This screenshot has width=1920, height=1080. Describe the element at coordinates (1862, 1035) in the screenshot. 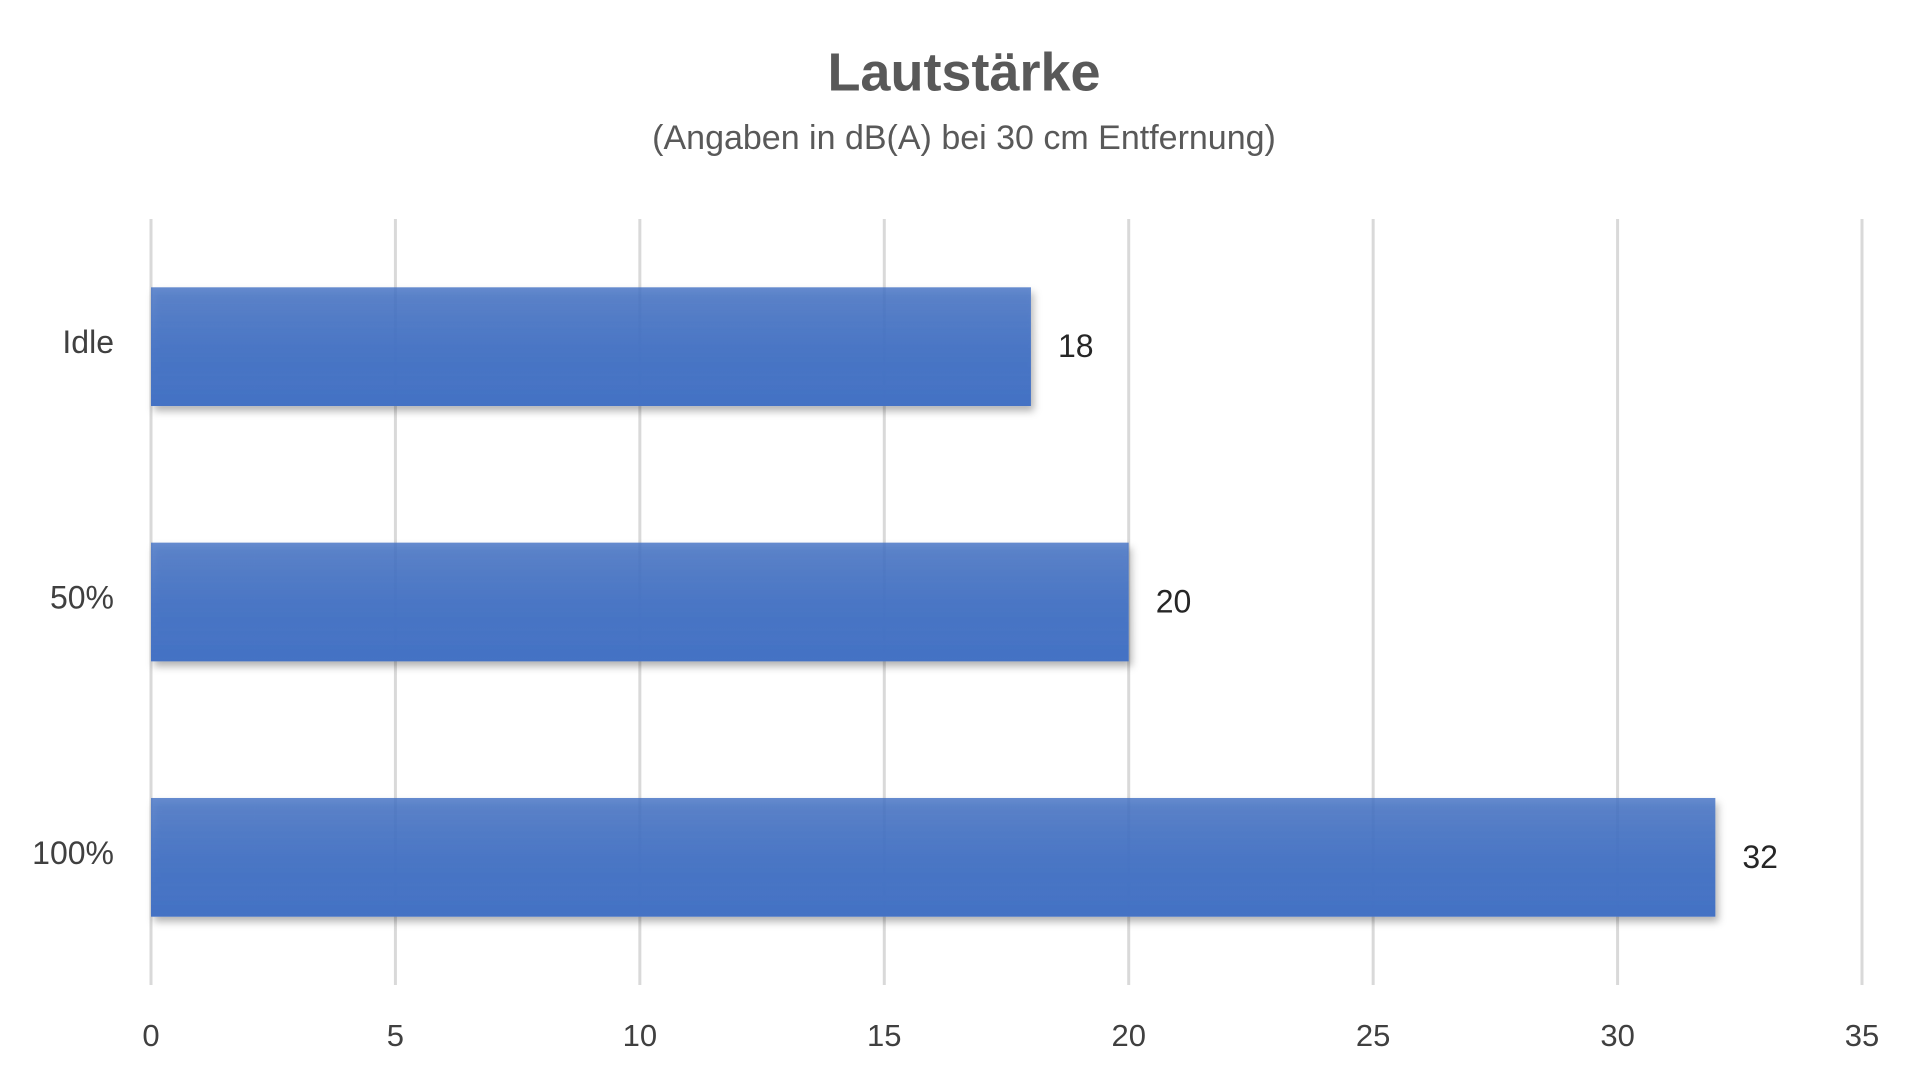

I see `x-tick-label: 35` at that location.